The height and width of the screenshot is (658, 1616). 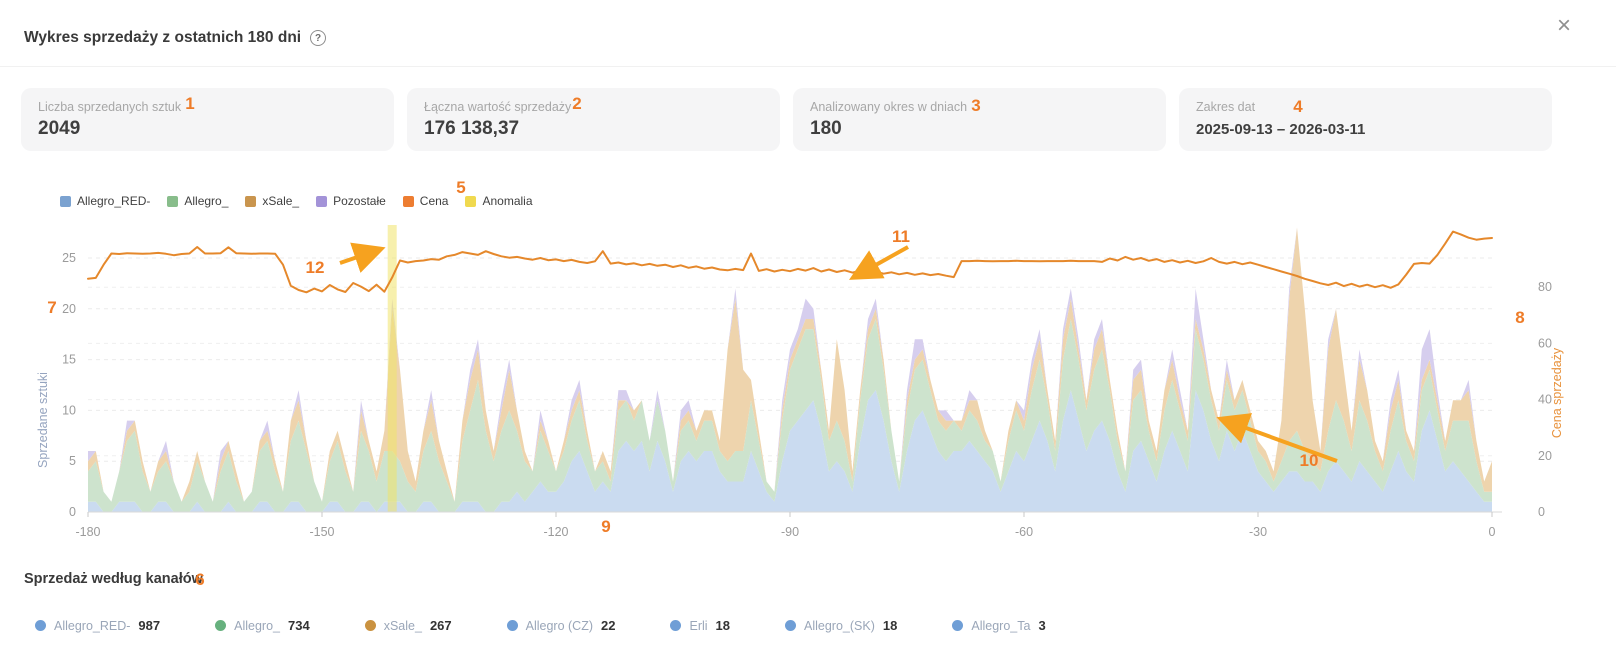 What do you see at coordinates (318, 38) in the screenshot?
I see `help-icon: ?` at bounding box center [318, 38].